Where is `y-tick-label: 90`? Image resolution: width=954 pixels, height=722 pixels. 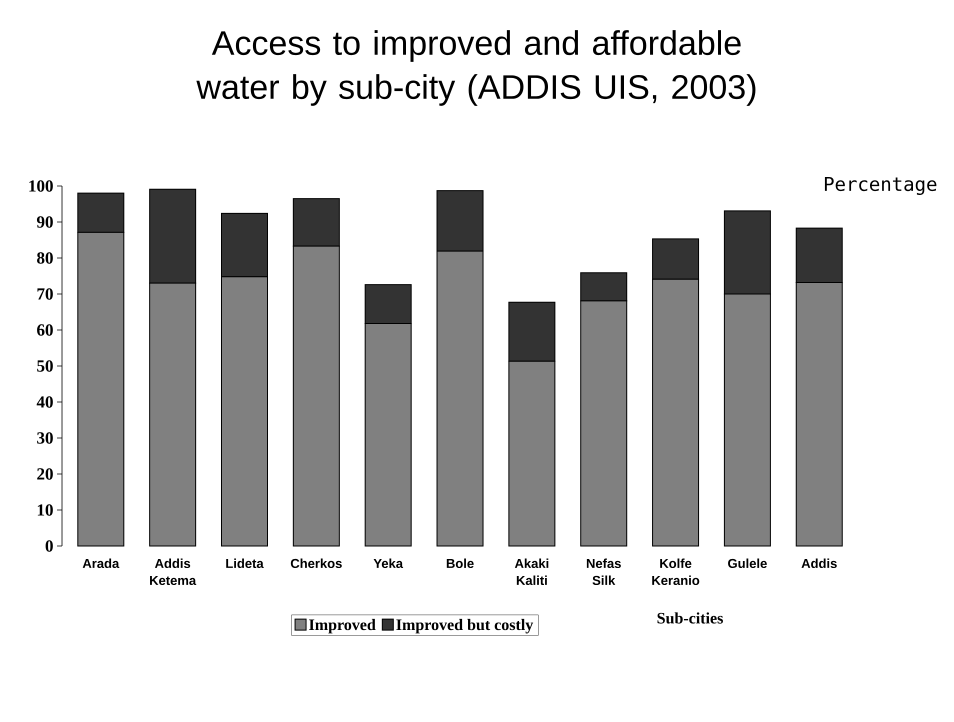 y-tick-label: 90 is located at coordinates (44, 222).